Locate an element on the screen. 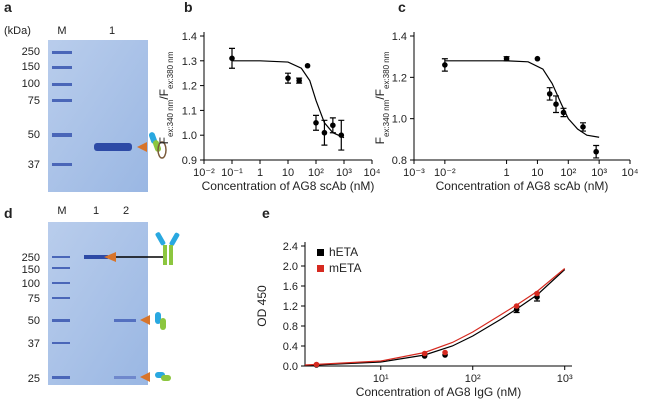 Image resolution: width=658 pixels, height=405 pixels. panel-label: a is located at coordinates (8, 7).